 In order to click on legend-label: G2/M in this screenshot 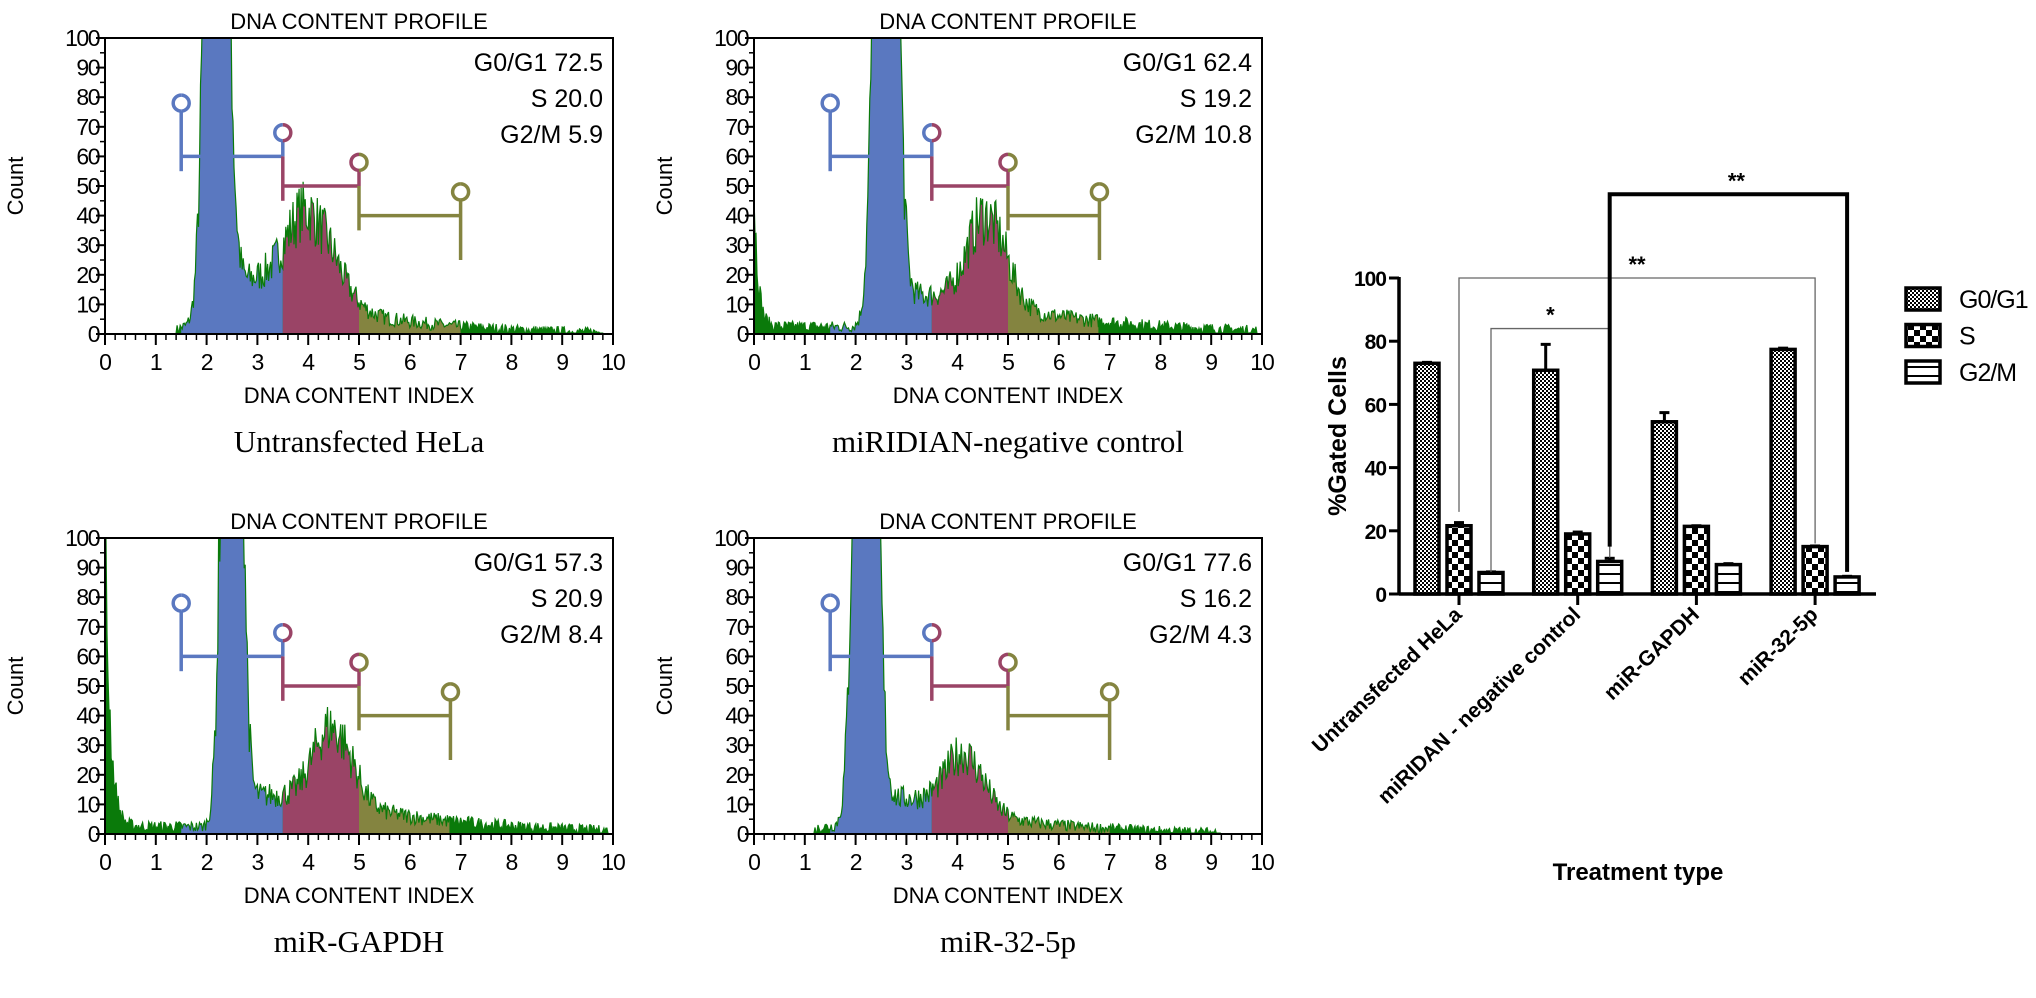, I will do `click(1987, 373)`.